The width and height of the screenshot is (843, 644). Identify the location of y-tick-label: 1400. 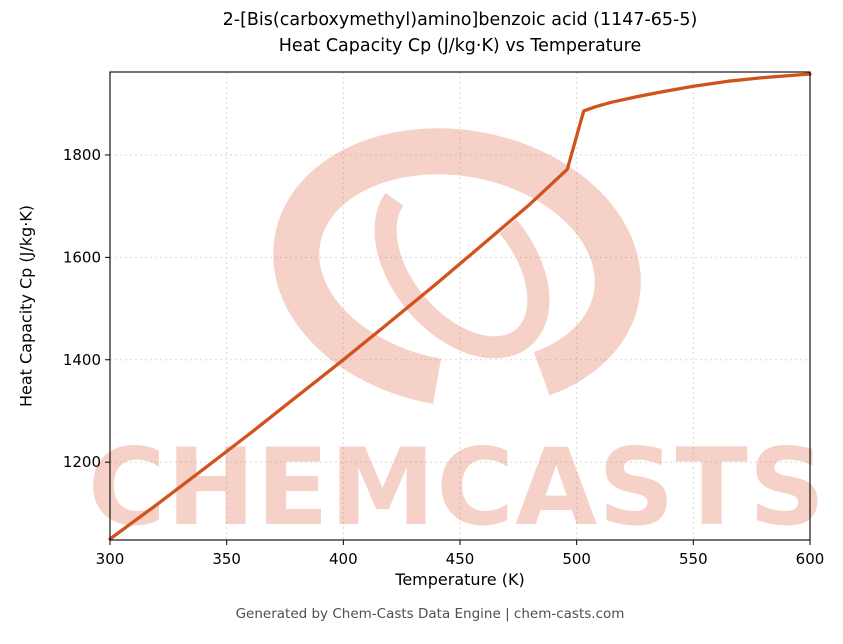
(82, 360).